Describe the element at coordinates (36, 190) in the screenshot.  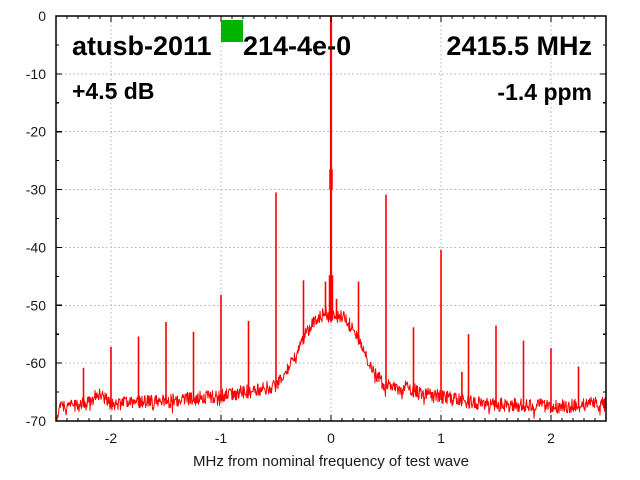
I see `y-tick-label: -30` at that location.